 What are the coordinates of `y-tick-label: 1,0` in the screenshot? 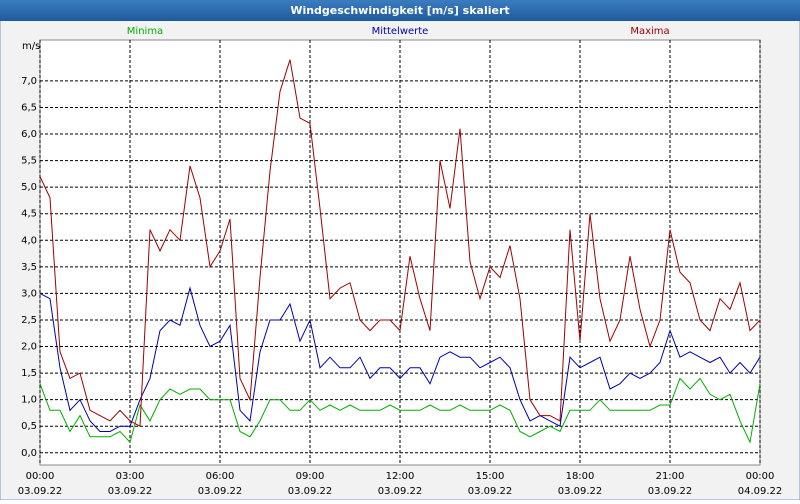 It's located at (29, 400).